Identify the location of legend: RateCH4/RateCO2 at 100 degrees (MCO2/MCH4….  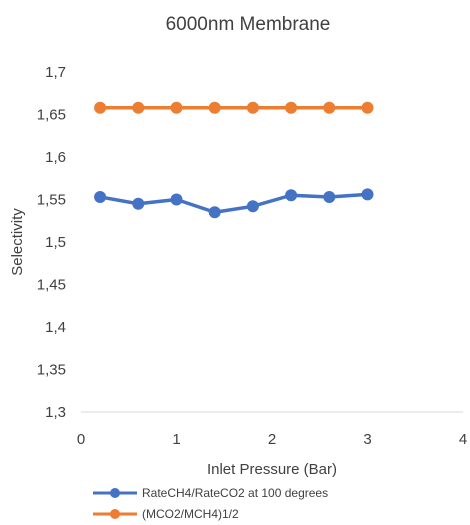
(210, 503).